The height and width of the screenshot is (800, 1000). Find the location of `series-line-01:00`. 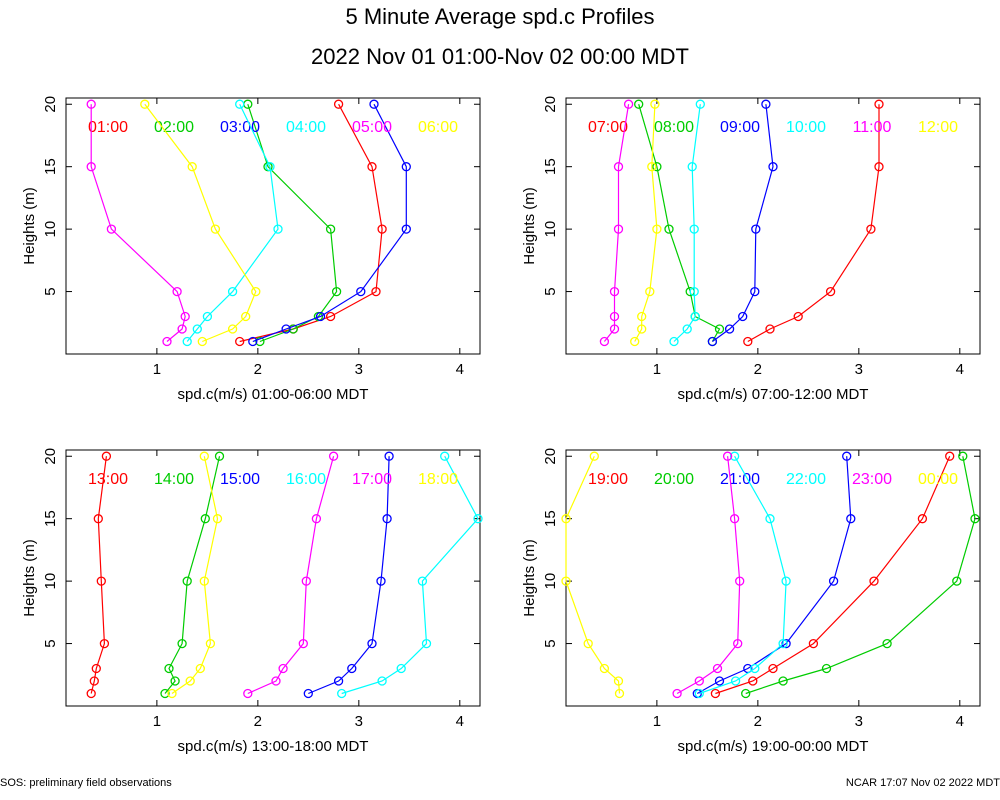

series-line-01:00 is located at coordinates (311, 223).